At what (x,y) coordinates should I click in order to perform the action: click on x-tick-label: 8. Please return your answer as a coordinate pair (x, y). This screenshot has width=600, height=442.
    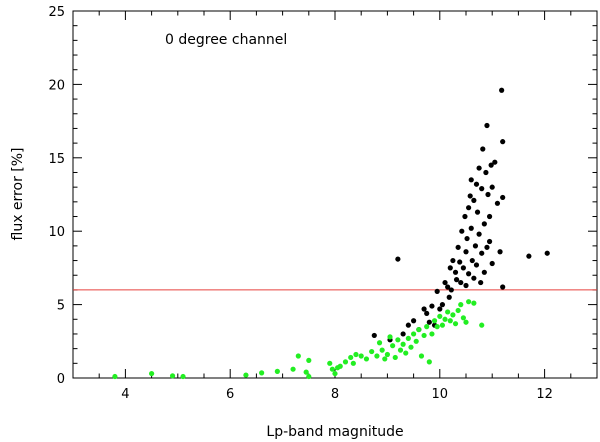
    Looking at the image, I should click on (335, 394).